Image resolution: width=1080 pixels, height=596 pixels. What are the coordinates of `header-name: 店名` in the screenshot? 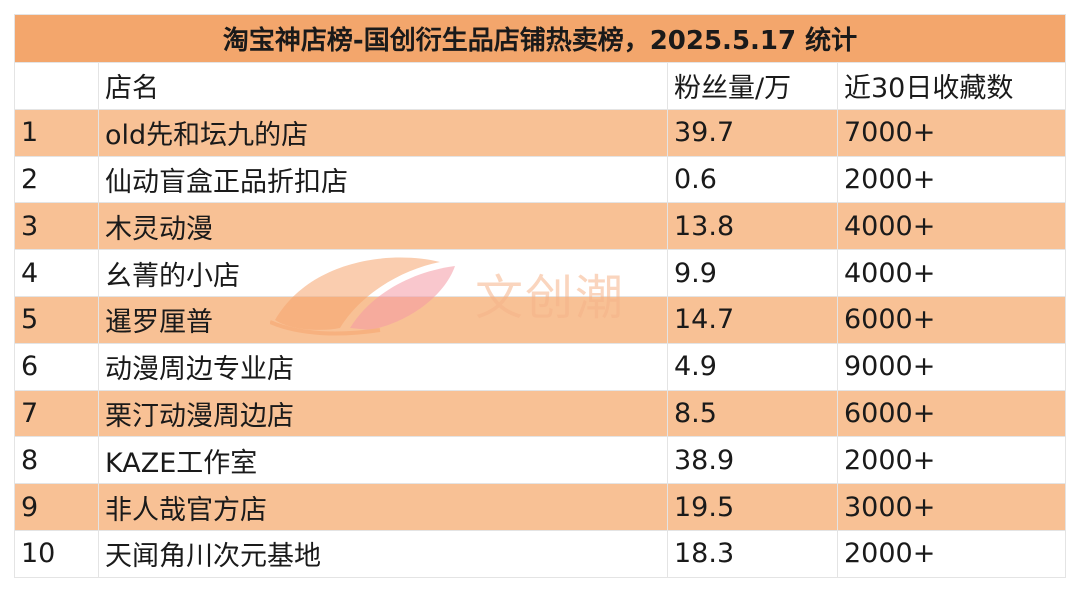 It's located at (383, 86).